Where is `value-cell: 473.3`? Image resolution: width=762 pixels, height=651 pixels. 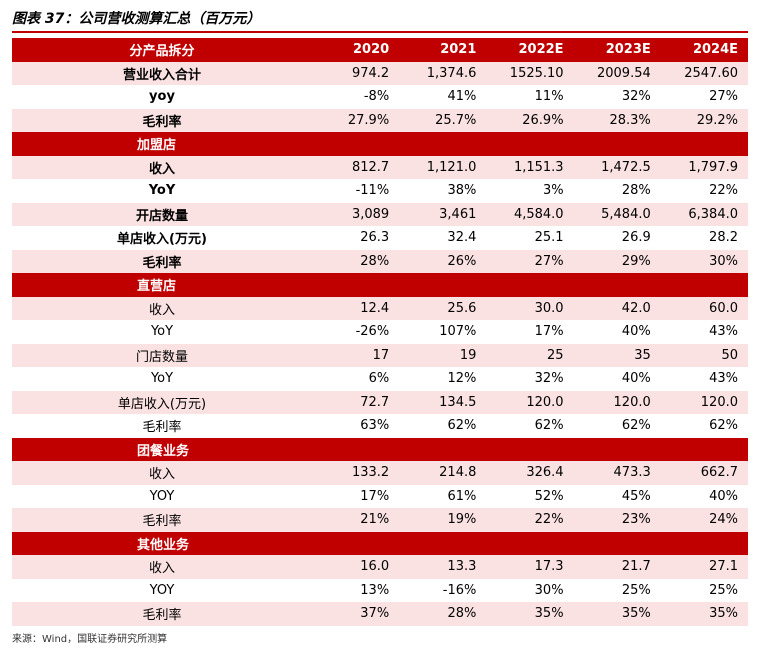
value-cell: 473.3 is located at coordinates (617, 473).